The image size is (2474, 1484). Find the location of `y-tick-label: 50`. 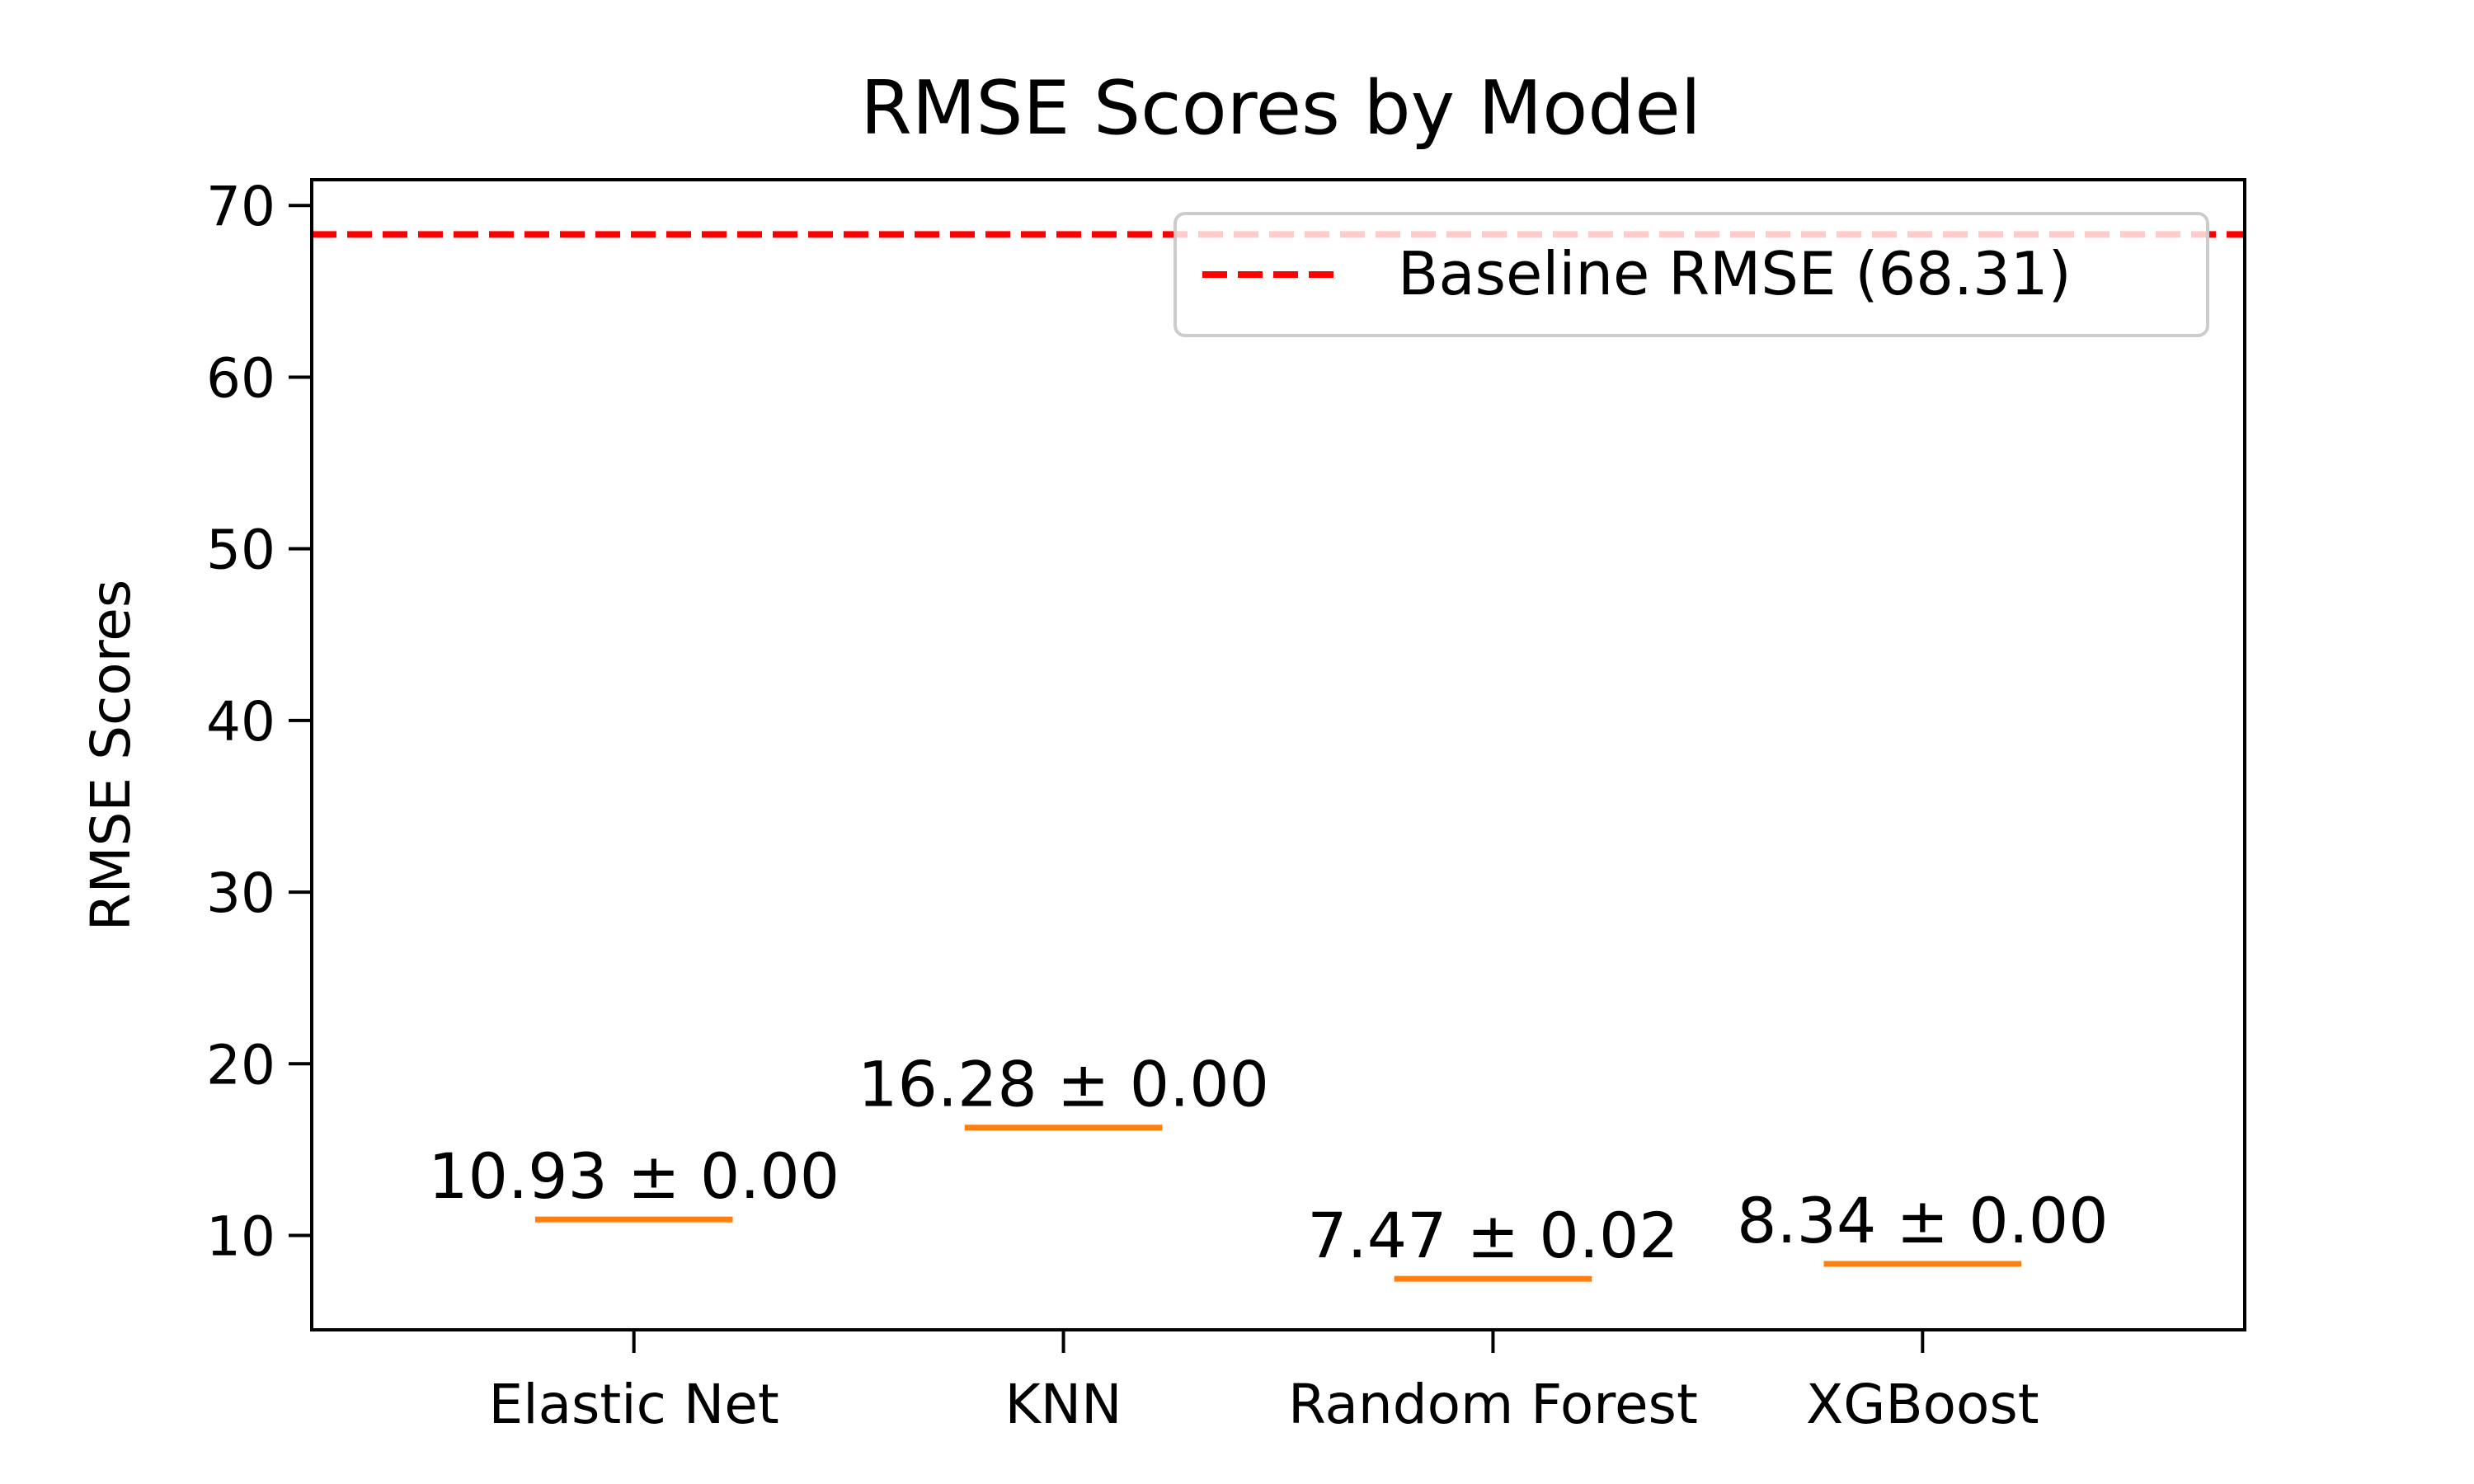

y-tick-label: 50 is located at coordinates (240, 550).